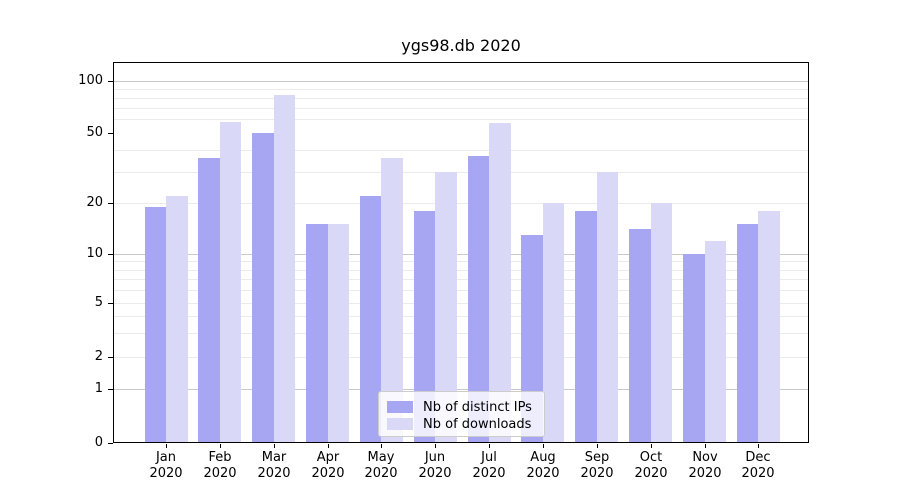 The width and height of the screenshot is (900, 500). What do you see at coordinates (166, 457) in the screenshot?
I see `x-tick-label-month: Jan` at bounding box center [166, 457].